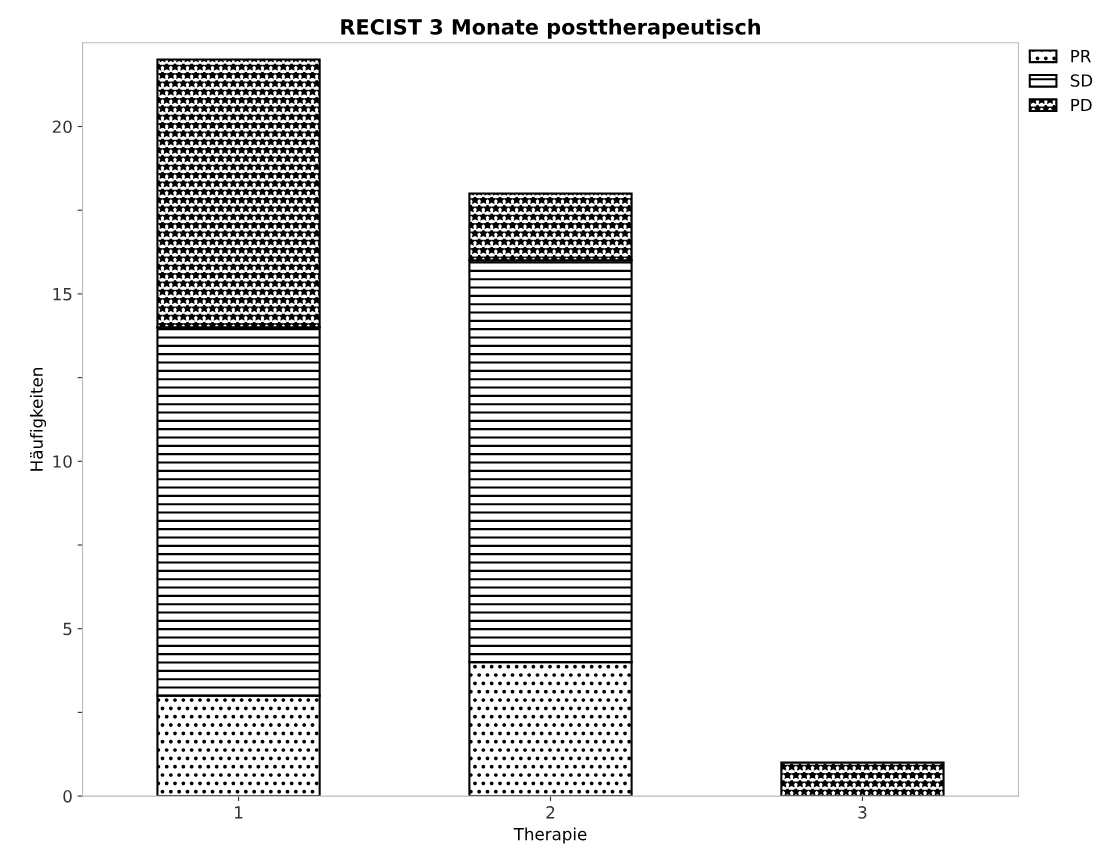  I want to click on y-tick-label: 20, so click(62, 127).